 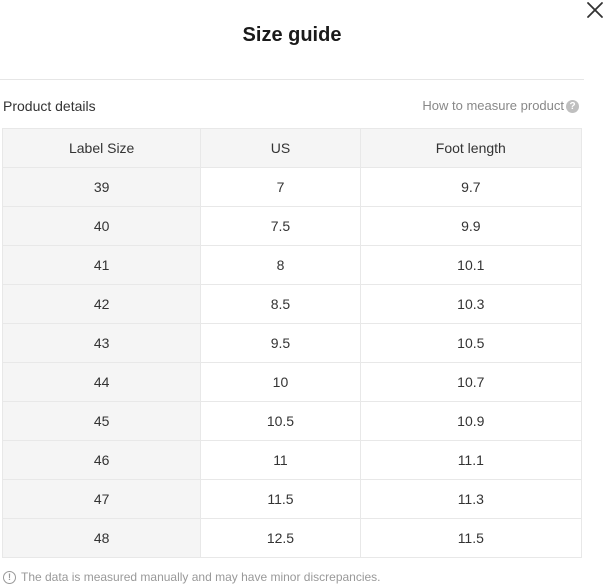 What do you see at coordinates (101, 499) in the screenshot?
I see `label-size-cell: 47` at bounding box center [101, 499].